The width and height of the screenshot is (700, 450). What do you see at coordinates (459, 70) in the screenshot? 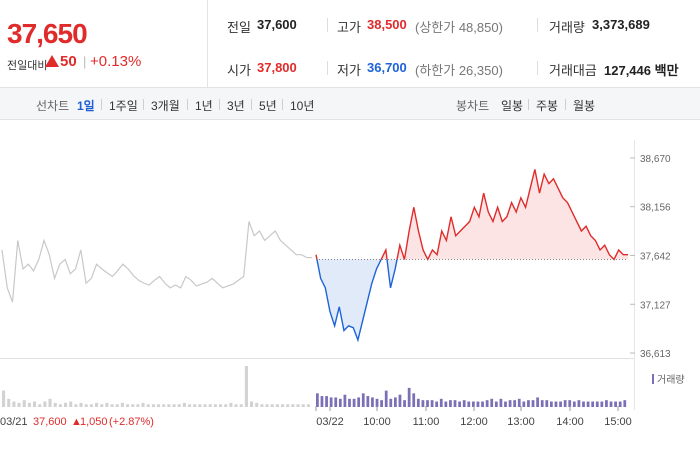
I see `lower-limit: (하한가 26,350)` at bounding box center [459, 70].